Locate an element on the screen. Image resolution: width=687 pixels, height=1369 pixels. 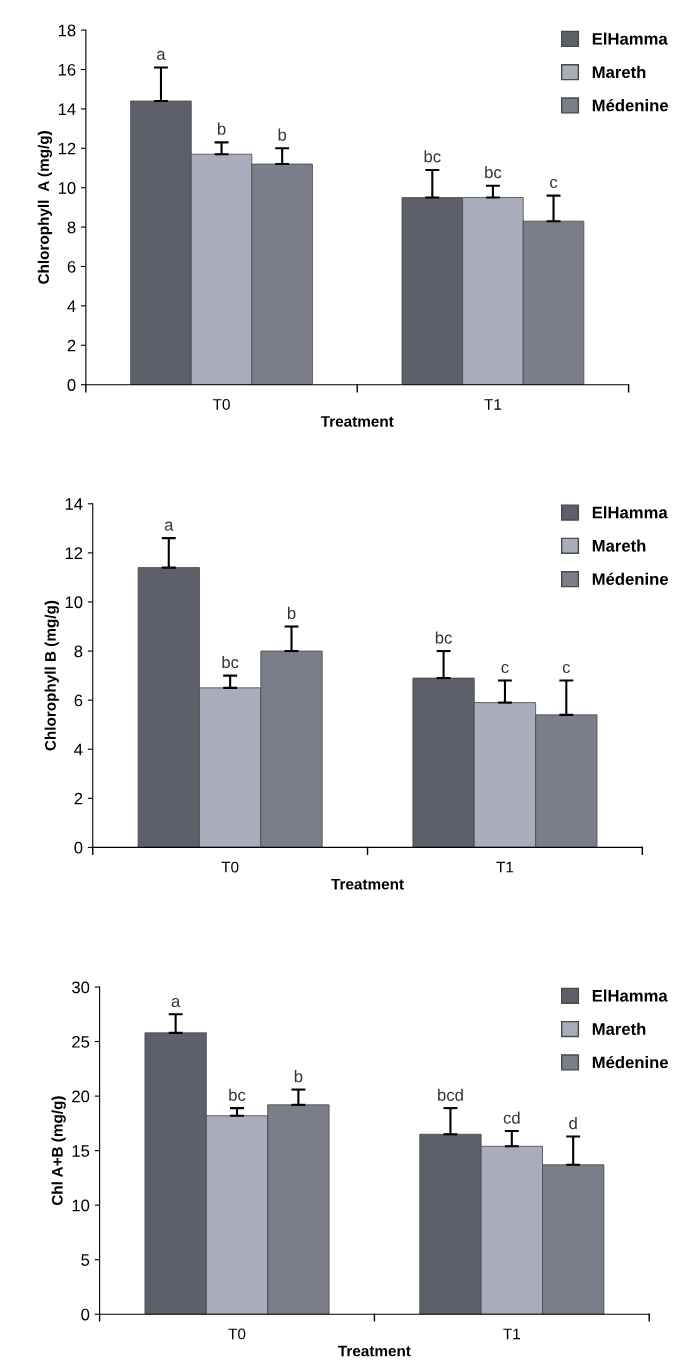
y-tick-label: 18 is located at coordinates (67, 30).